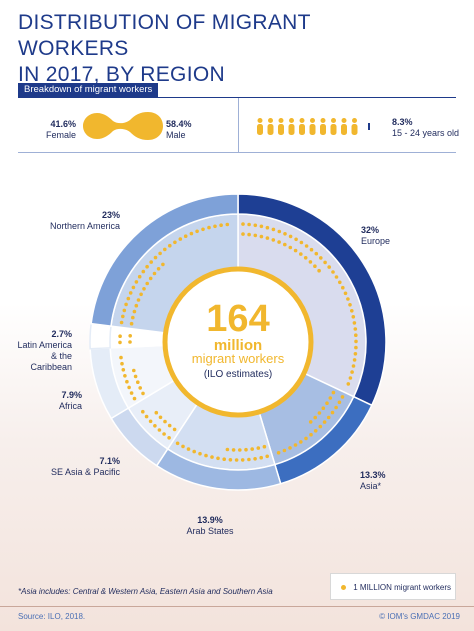 The width and height of the screenshot is (474, 631). What do you see at coordinates (370, 230) in the screenshot?
I see `europe-pct: 32%` at bounding box center [370, 230].